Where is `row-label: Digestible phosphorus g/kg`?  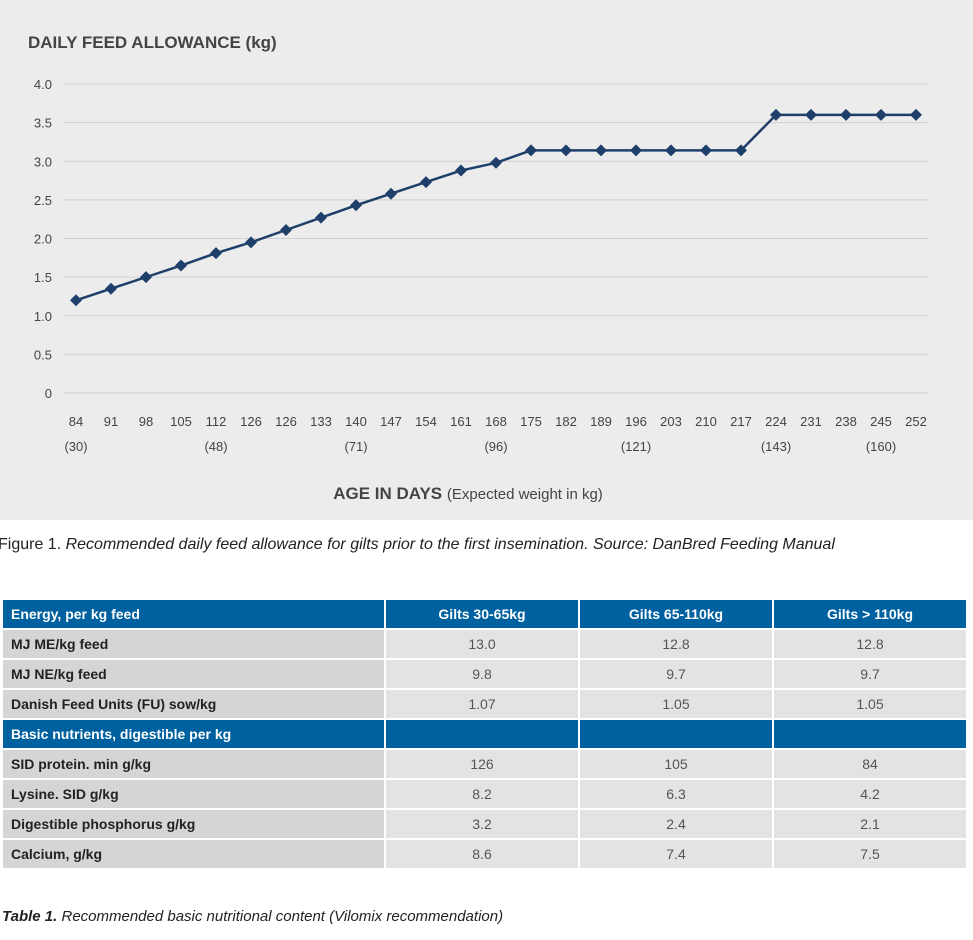 row-label: Digestible phosphorus g/kg is located at coordinates (193, 824).